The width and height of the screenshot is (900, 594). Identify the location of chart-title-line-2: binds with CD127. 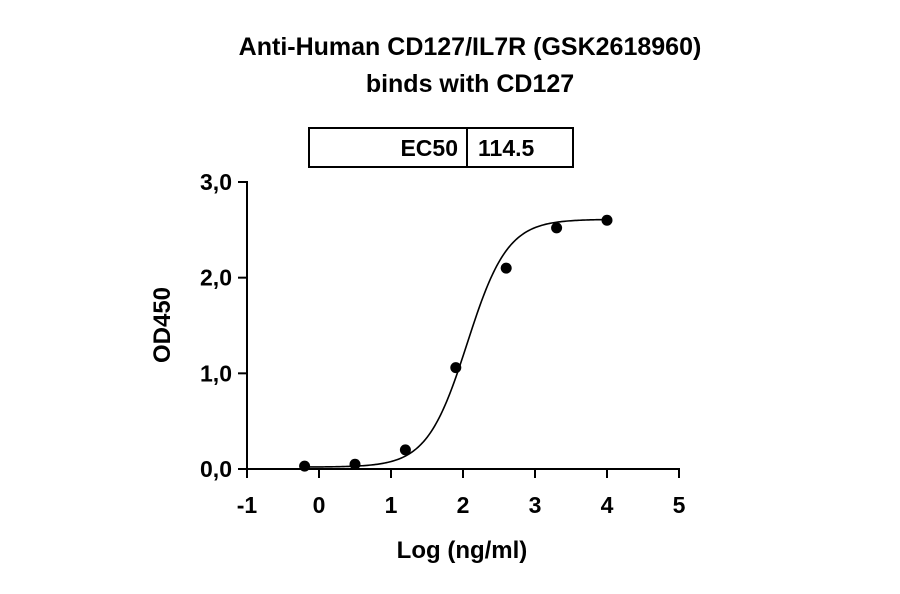
(470, 84).